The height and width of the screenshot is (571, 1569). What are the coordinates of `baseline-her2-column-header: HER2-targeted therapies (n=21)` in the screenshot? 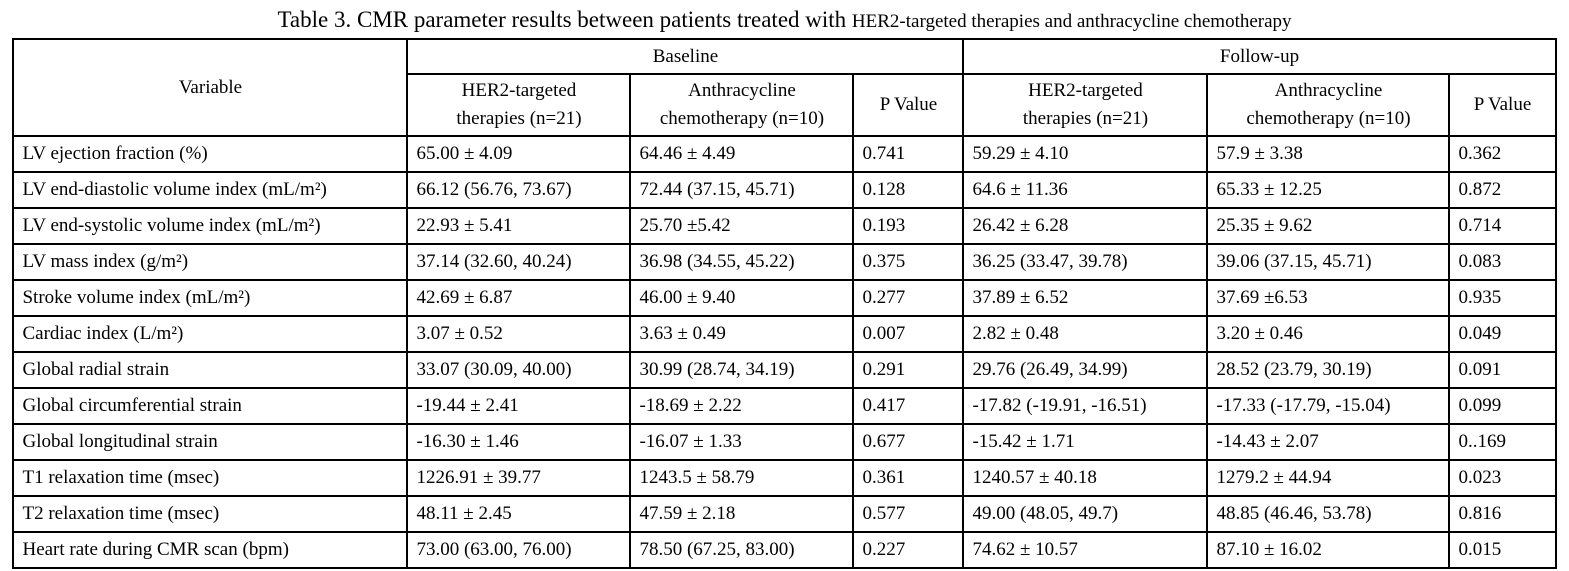 It's located at (519, 105).